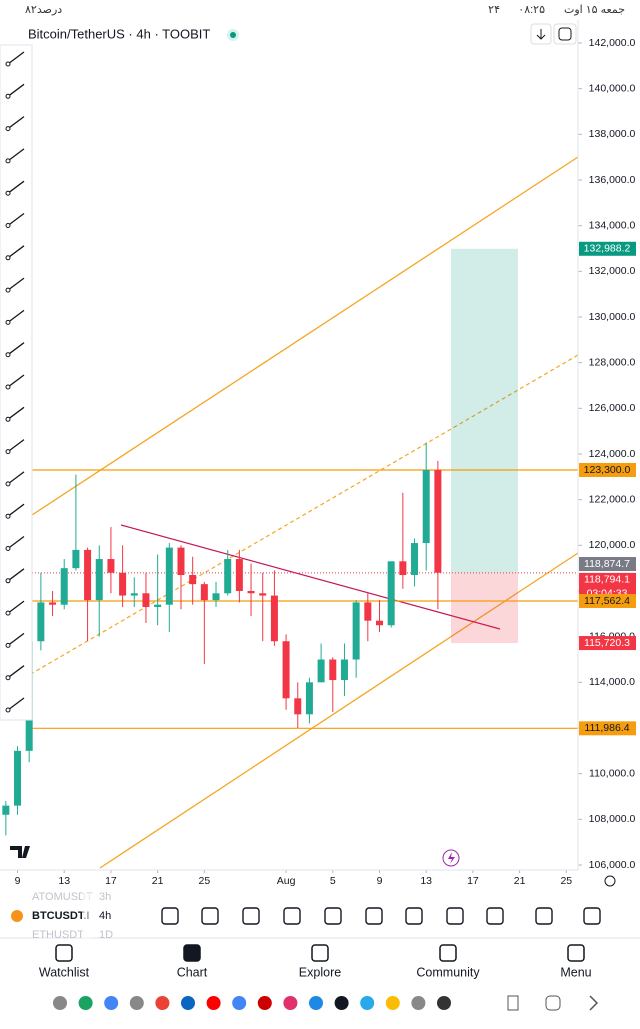 The height and width of the screenshot is (1029, 640). Describe the element at coordinates (448, 972) in the screenshot. I see `nav-label: Community` at that location.